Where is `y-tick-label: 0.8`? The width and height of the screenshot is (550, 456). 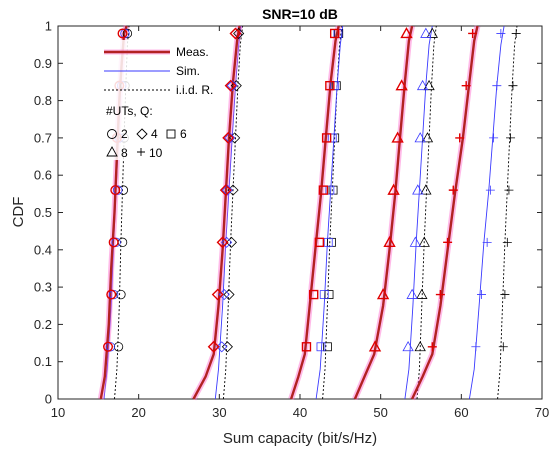
y-tick-label: 0.8 is located at coordinates (43, 100).